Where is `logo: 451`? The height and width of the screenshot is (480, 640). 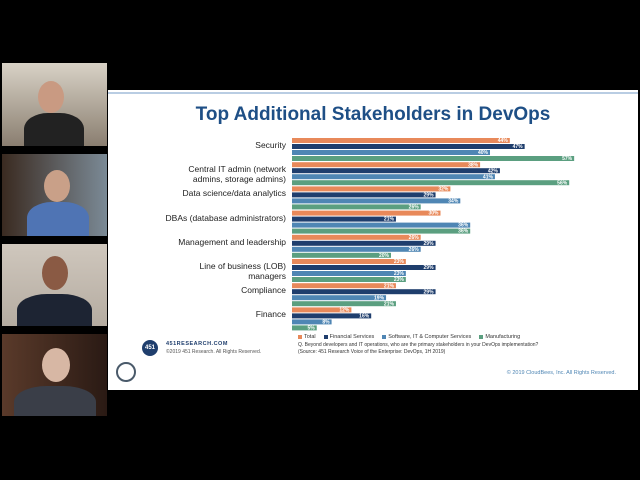
logo: 451 is located at coordinates (150, 348).